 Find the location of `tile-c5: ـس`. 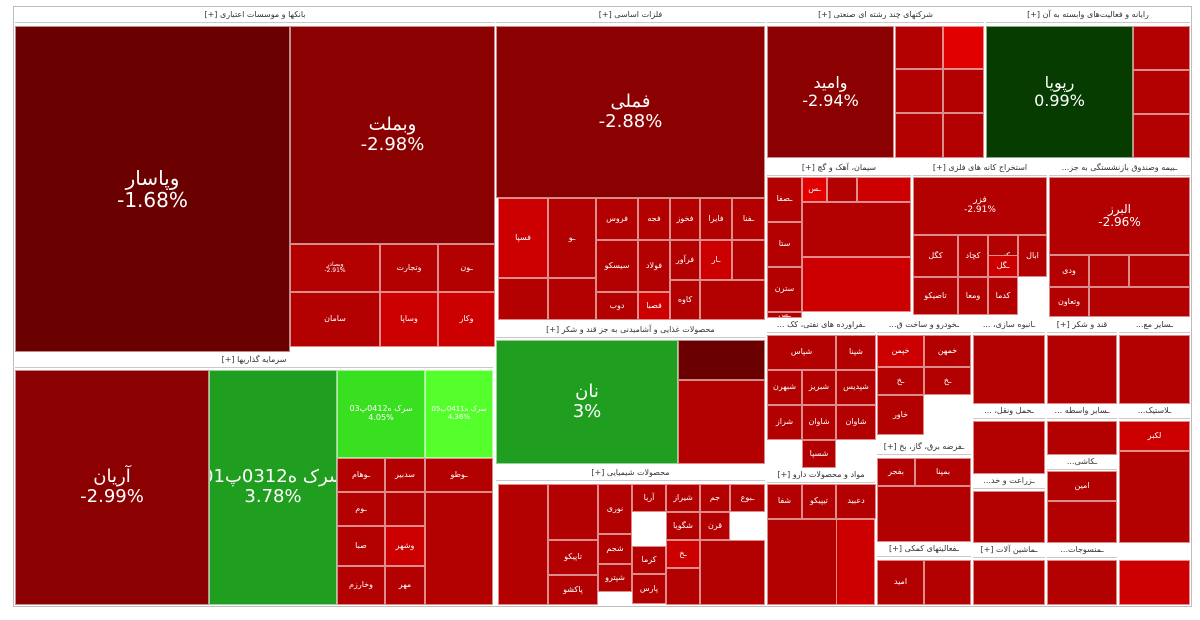

tile-c5: ـس is located at coordinates (814, 189).